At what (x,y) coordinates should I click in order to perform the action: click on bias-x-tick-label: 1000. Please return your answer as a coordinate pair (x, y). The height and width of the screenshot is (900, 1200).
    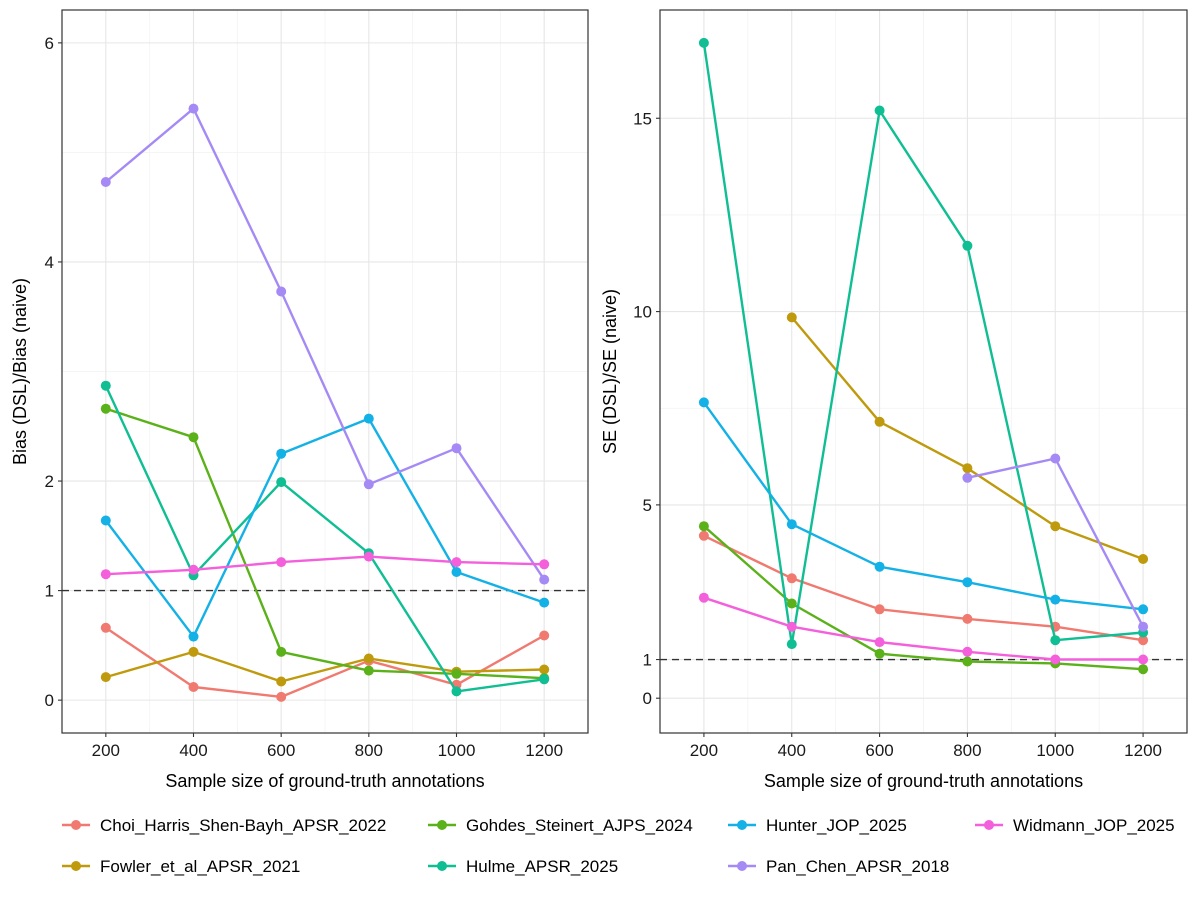
    Looking at the image, I should click on (457, 750).